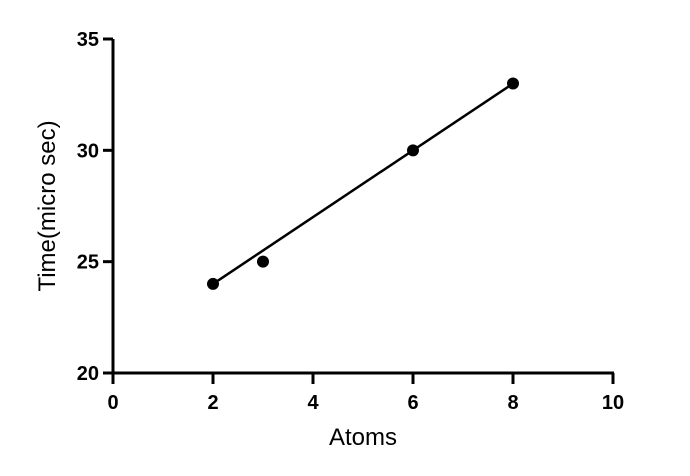  What do you see at coordinates (88, 151) in the screenshot?
I see `y-tick-label: 30` at bounding box center [88, 151].